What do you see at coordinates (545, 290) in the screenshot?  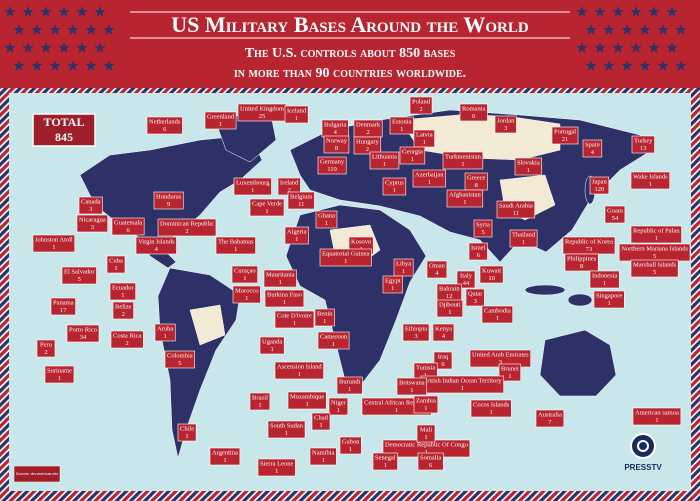 I see `islands` at bounding box center [545, 290].